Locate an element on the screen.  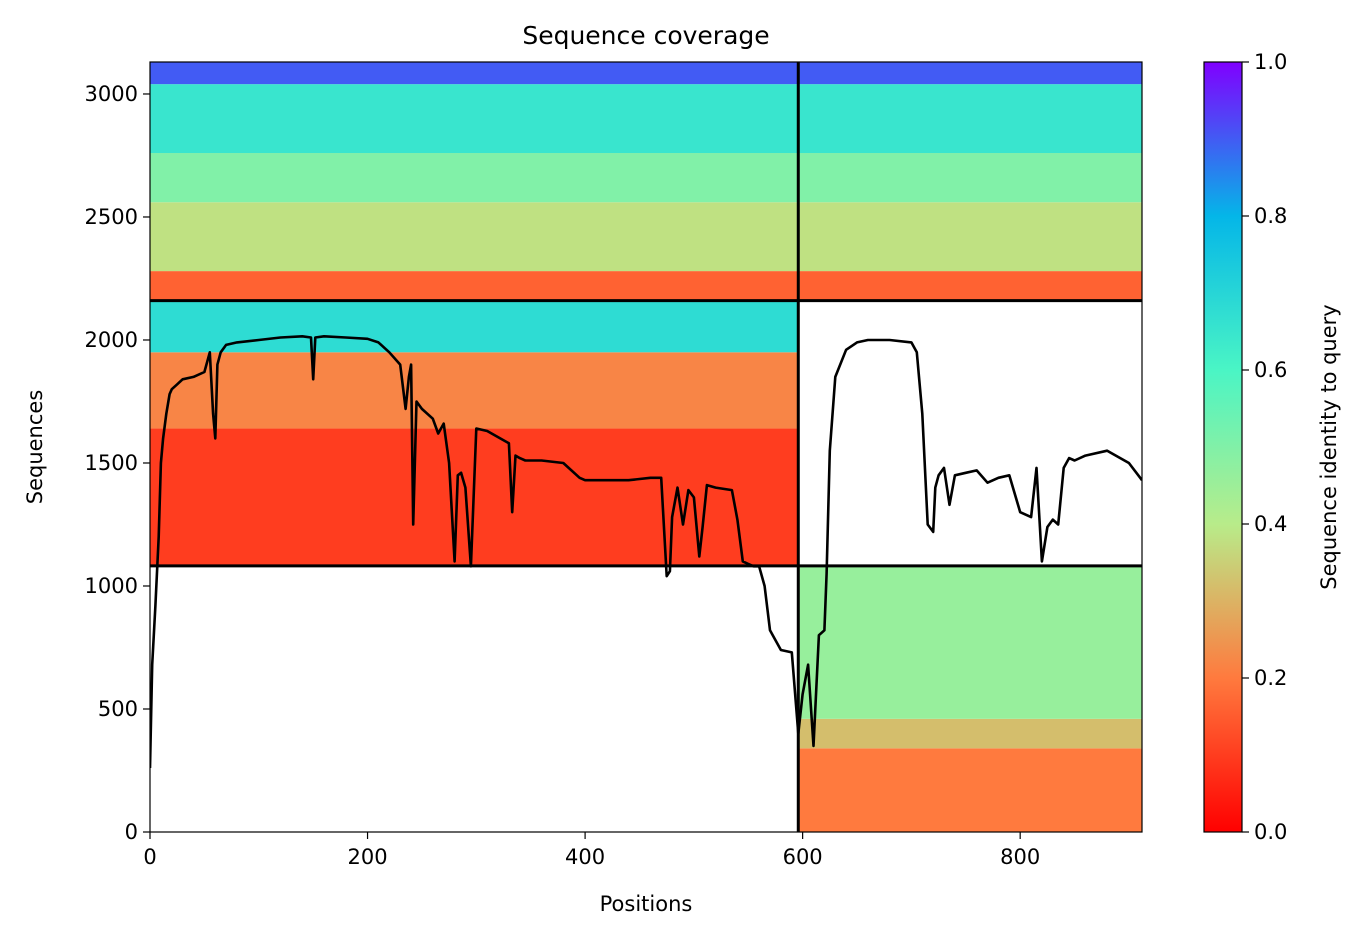
y-tick-label: 2000 is located at coordinates (111, 340).